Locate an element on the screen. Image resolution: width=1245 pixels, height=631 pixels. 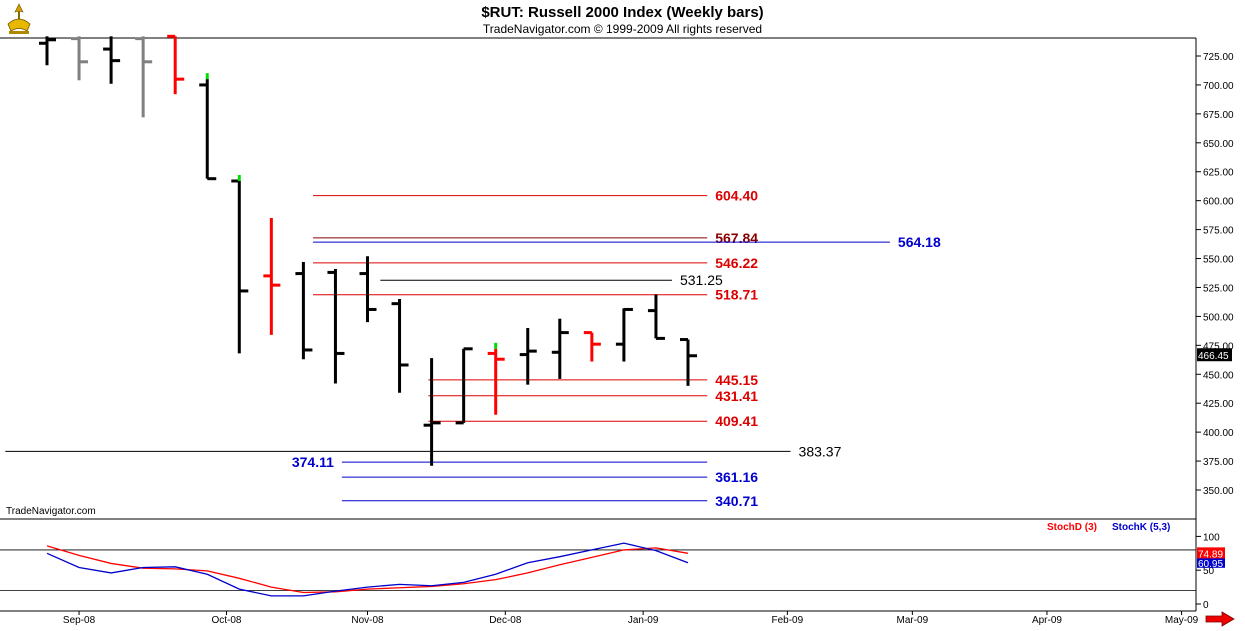
month-label: Nov-08 is located at coordinates (367, 620).